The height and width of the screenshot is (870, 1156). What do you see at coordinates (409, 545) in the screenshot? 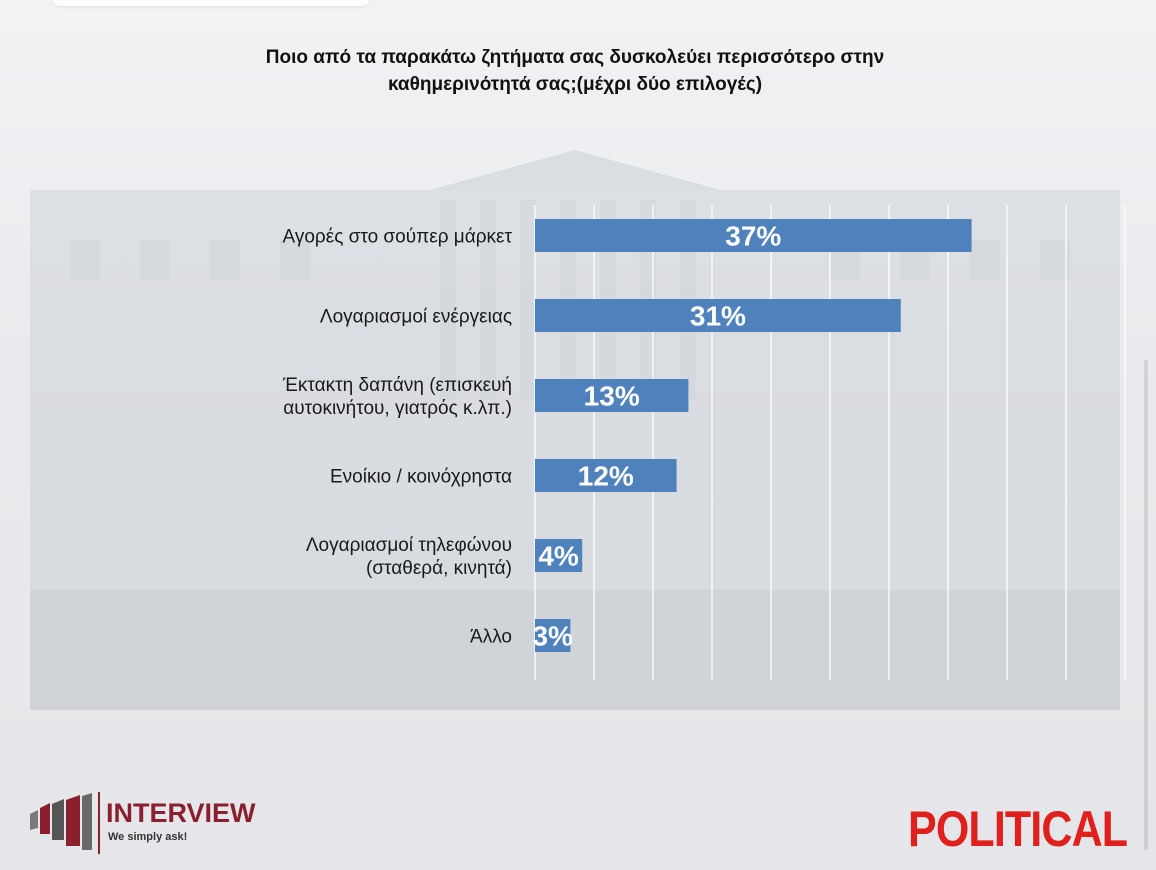
I see `category-label: Λογαριασμοί τηλεφώνου` at bounding box center [409, 545].